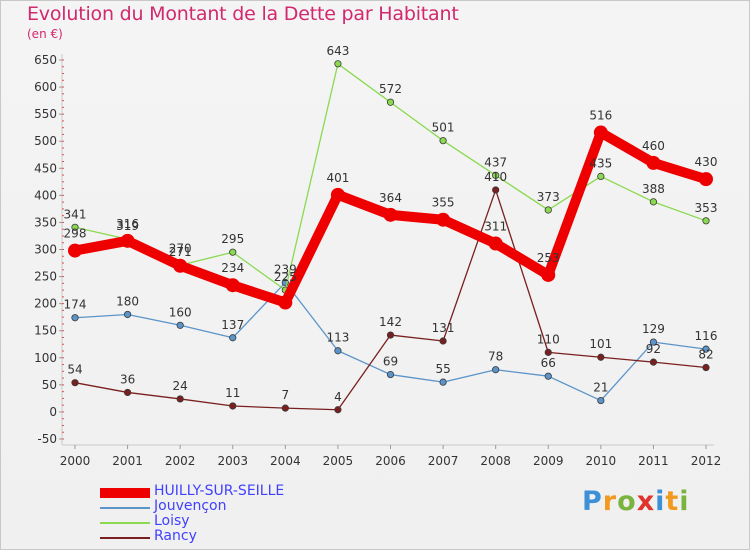  I want to click on data-label: 253, so click(548, 258).